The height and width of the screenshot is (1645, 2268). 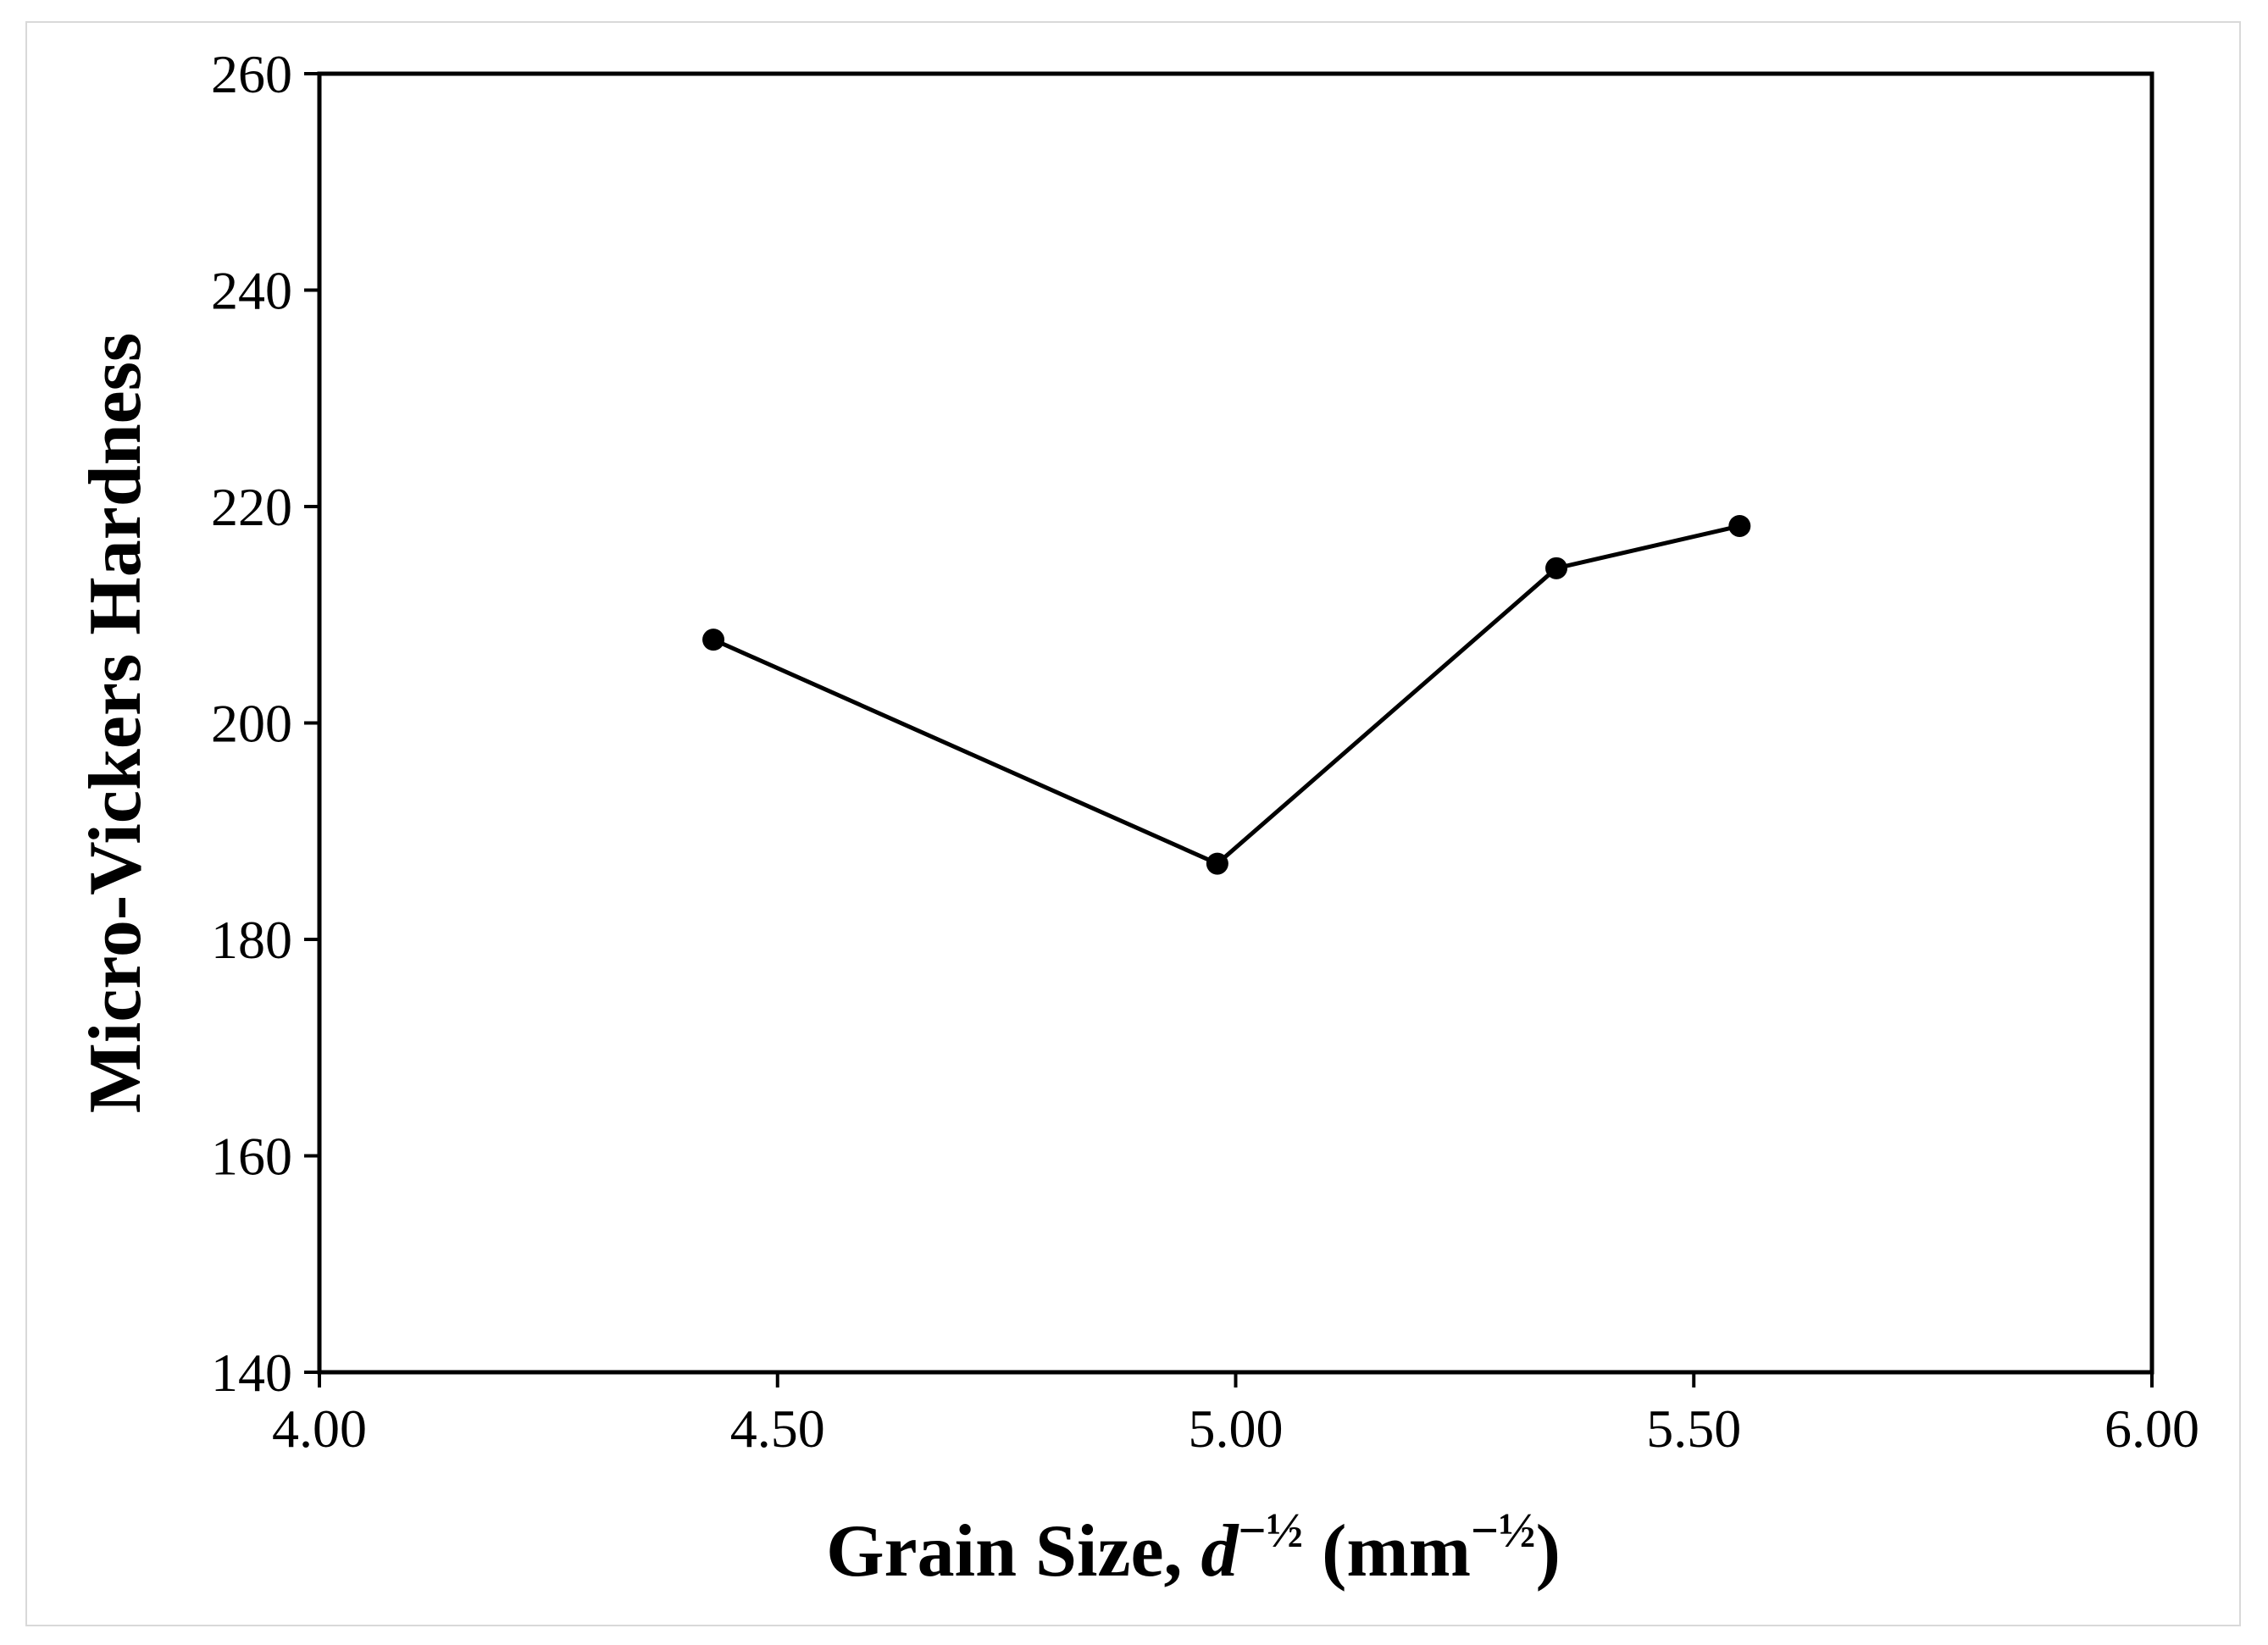 I want to click on y-tick-label: 200, so click(x=251, y=724).